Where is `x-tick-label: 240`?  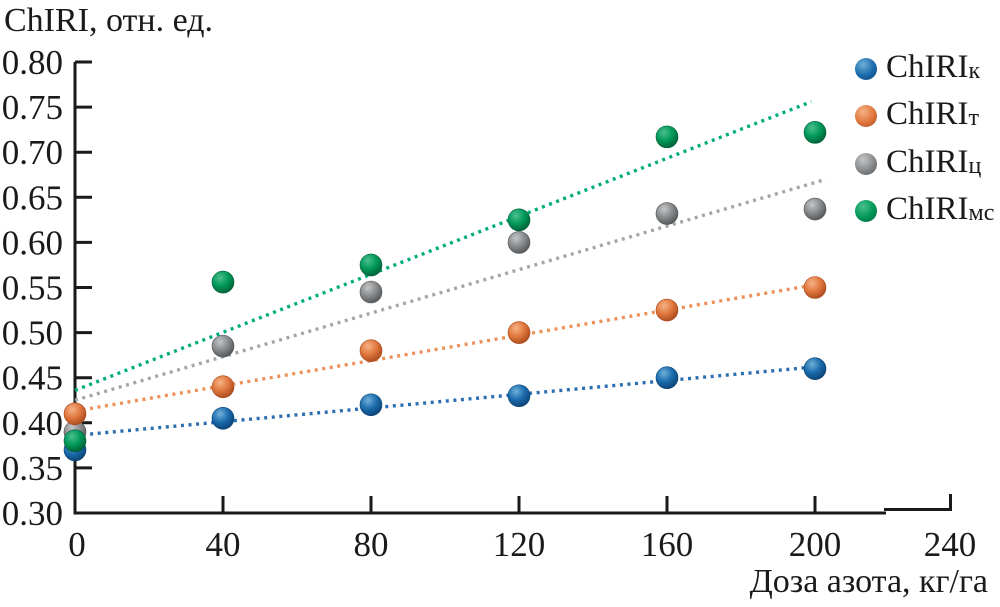
x-tick-label: 240 is located at coordinates (950, 544).